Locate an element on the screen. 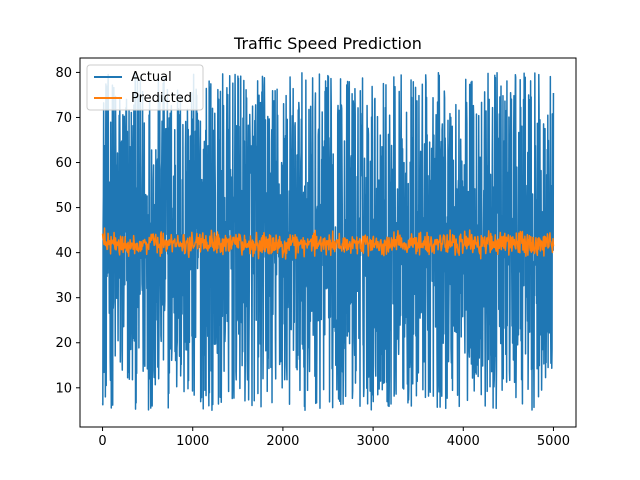 This screenshot has height=480, width=640. y-tick-label: 40 is located at coordinates (63, 253).